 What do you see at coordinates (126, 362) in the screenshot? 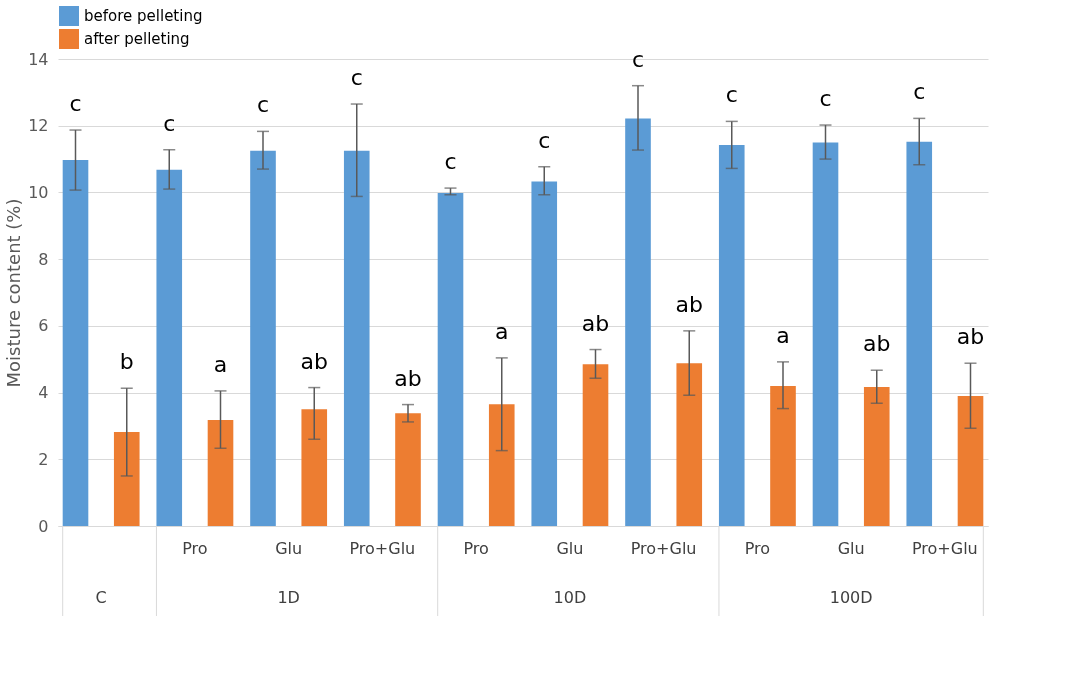
I see `annotation: b` at bounding box center [126, 362].